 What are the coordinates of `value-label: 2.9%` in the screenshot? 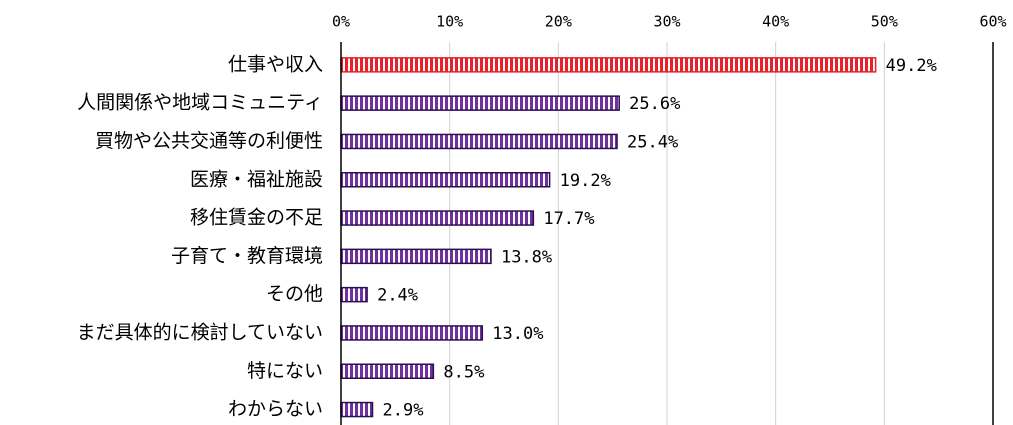 It's located at (403, 411).